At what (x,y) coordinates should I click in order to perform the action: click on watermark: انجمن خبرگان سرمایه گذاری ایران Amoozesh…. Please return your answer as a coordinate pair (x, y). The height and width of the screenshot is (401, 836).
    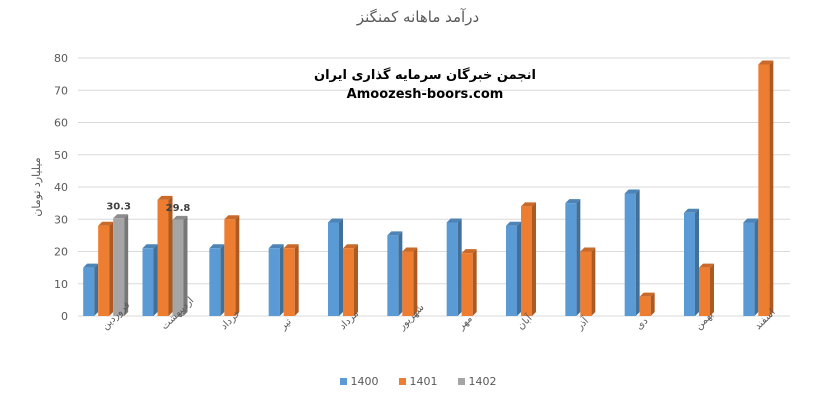
    Looking at the image, I should click on (425, 85).